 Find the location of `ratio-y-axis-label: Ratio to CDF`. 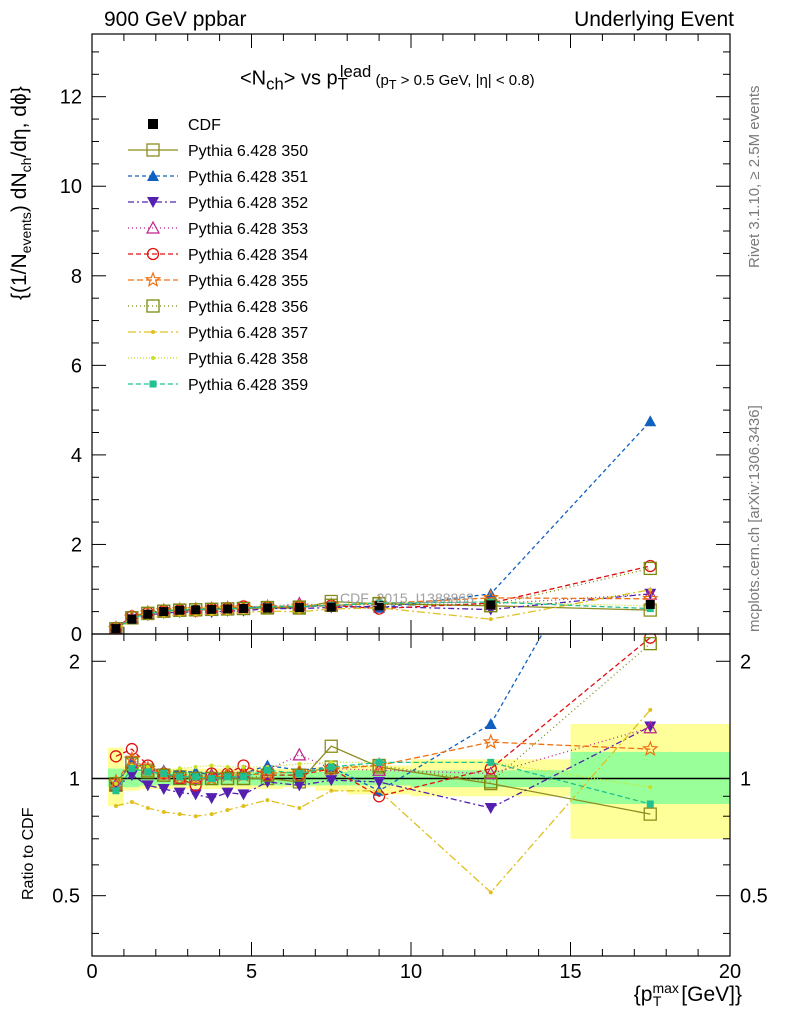

ratio-y-axis-label: Ratio to CDF is located at coordinates (28, 853).